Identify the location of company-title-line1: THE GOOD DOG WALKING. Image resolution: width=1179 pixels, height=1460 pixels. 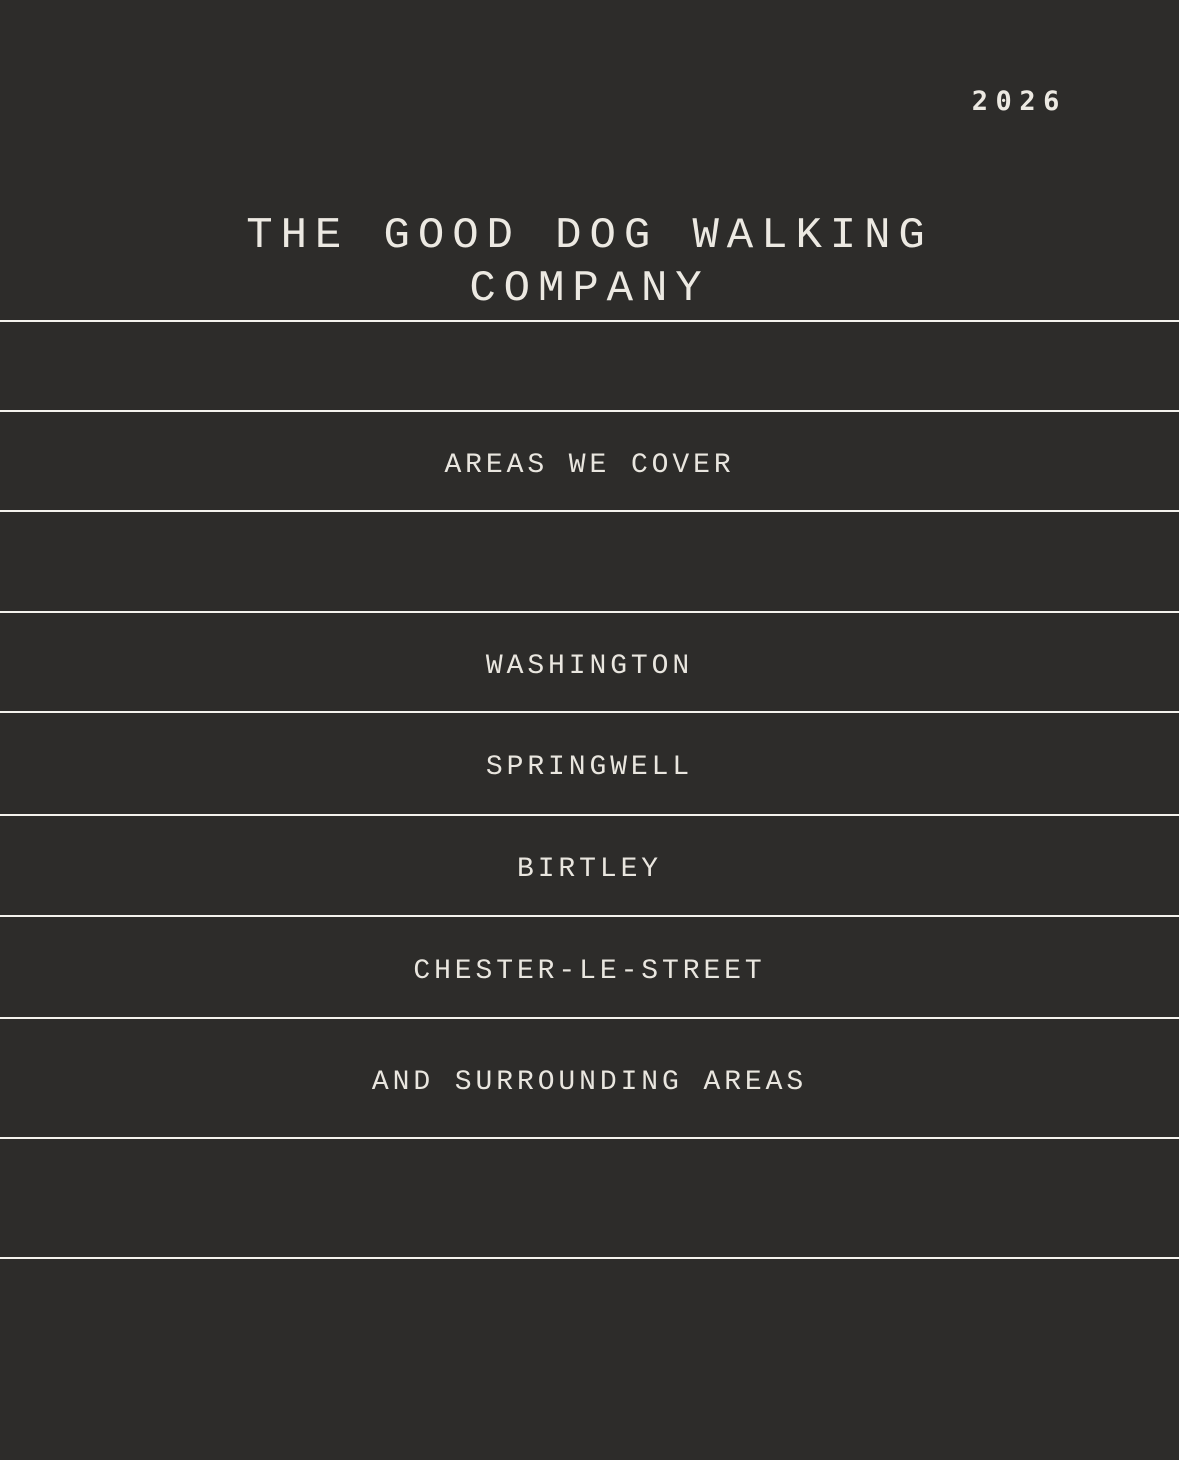
(589, 236).